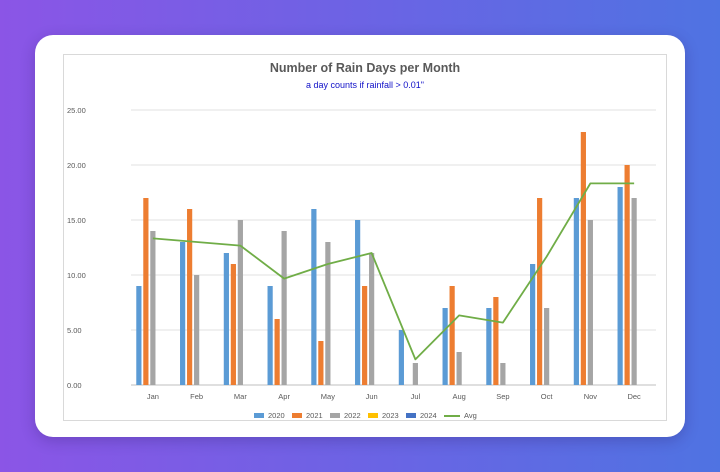 This screenshot has height=472, width=720. I want to click on bar-2021-apr, so click(277, 352).